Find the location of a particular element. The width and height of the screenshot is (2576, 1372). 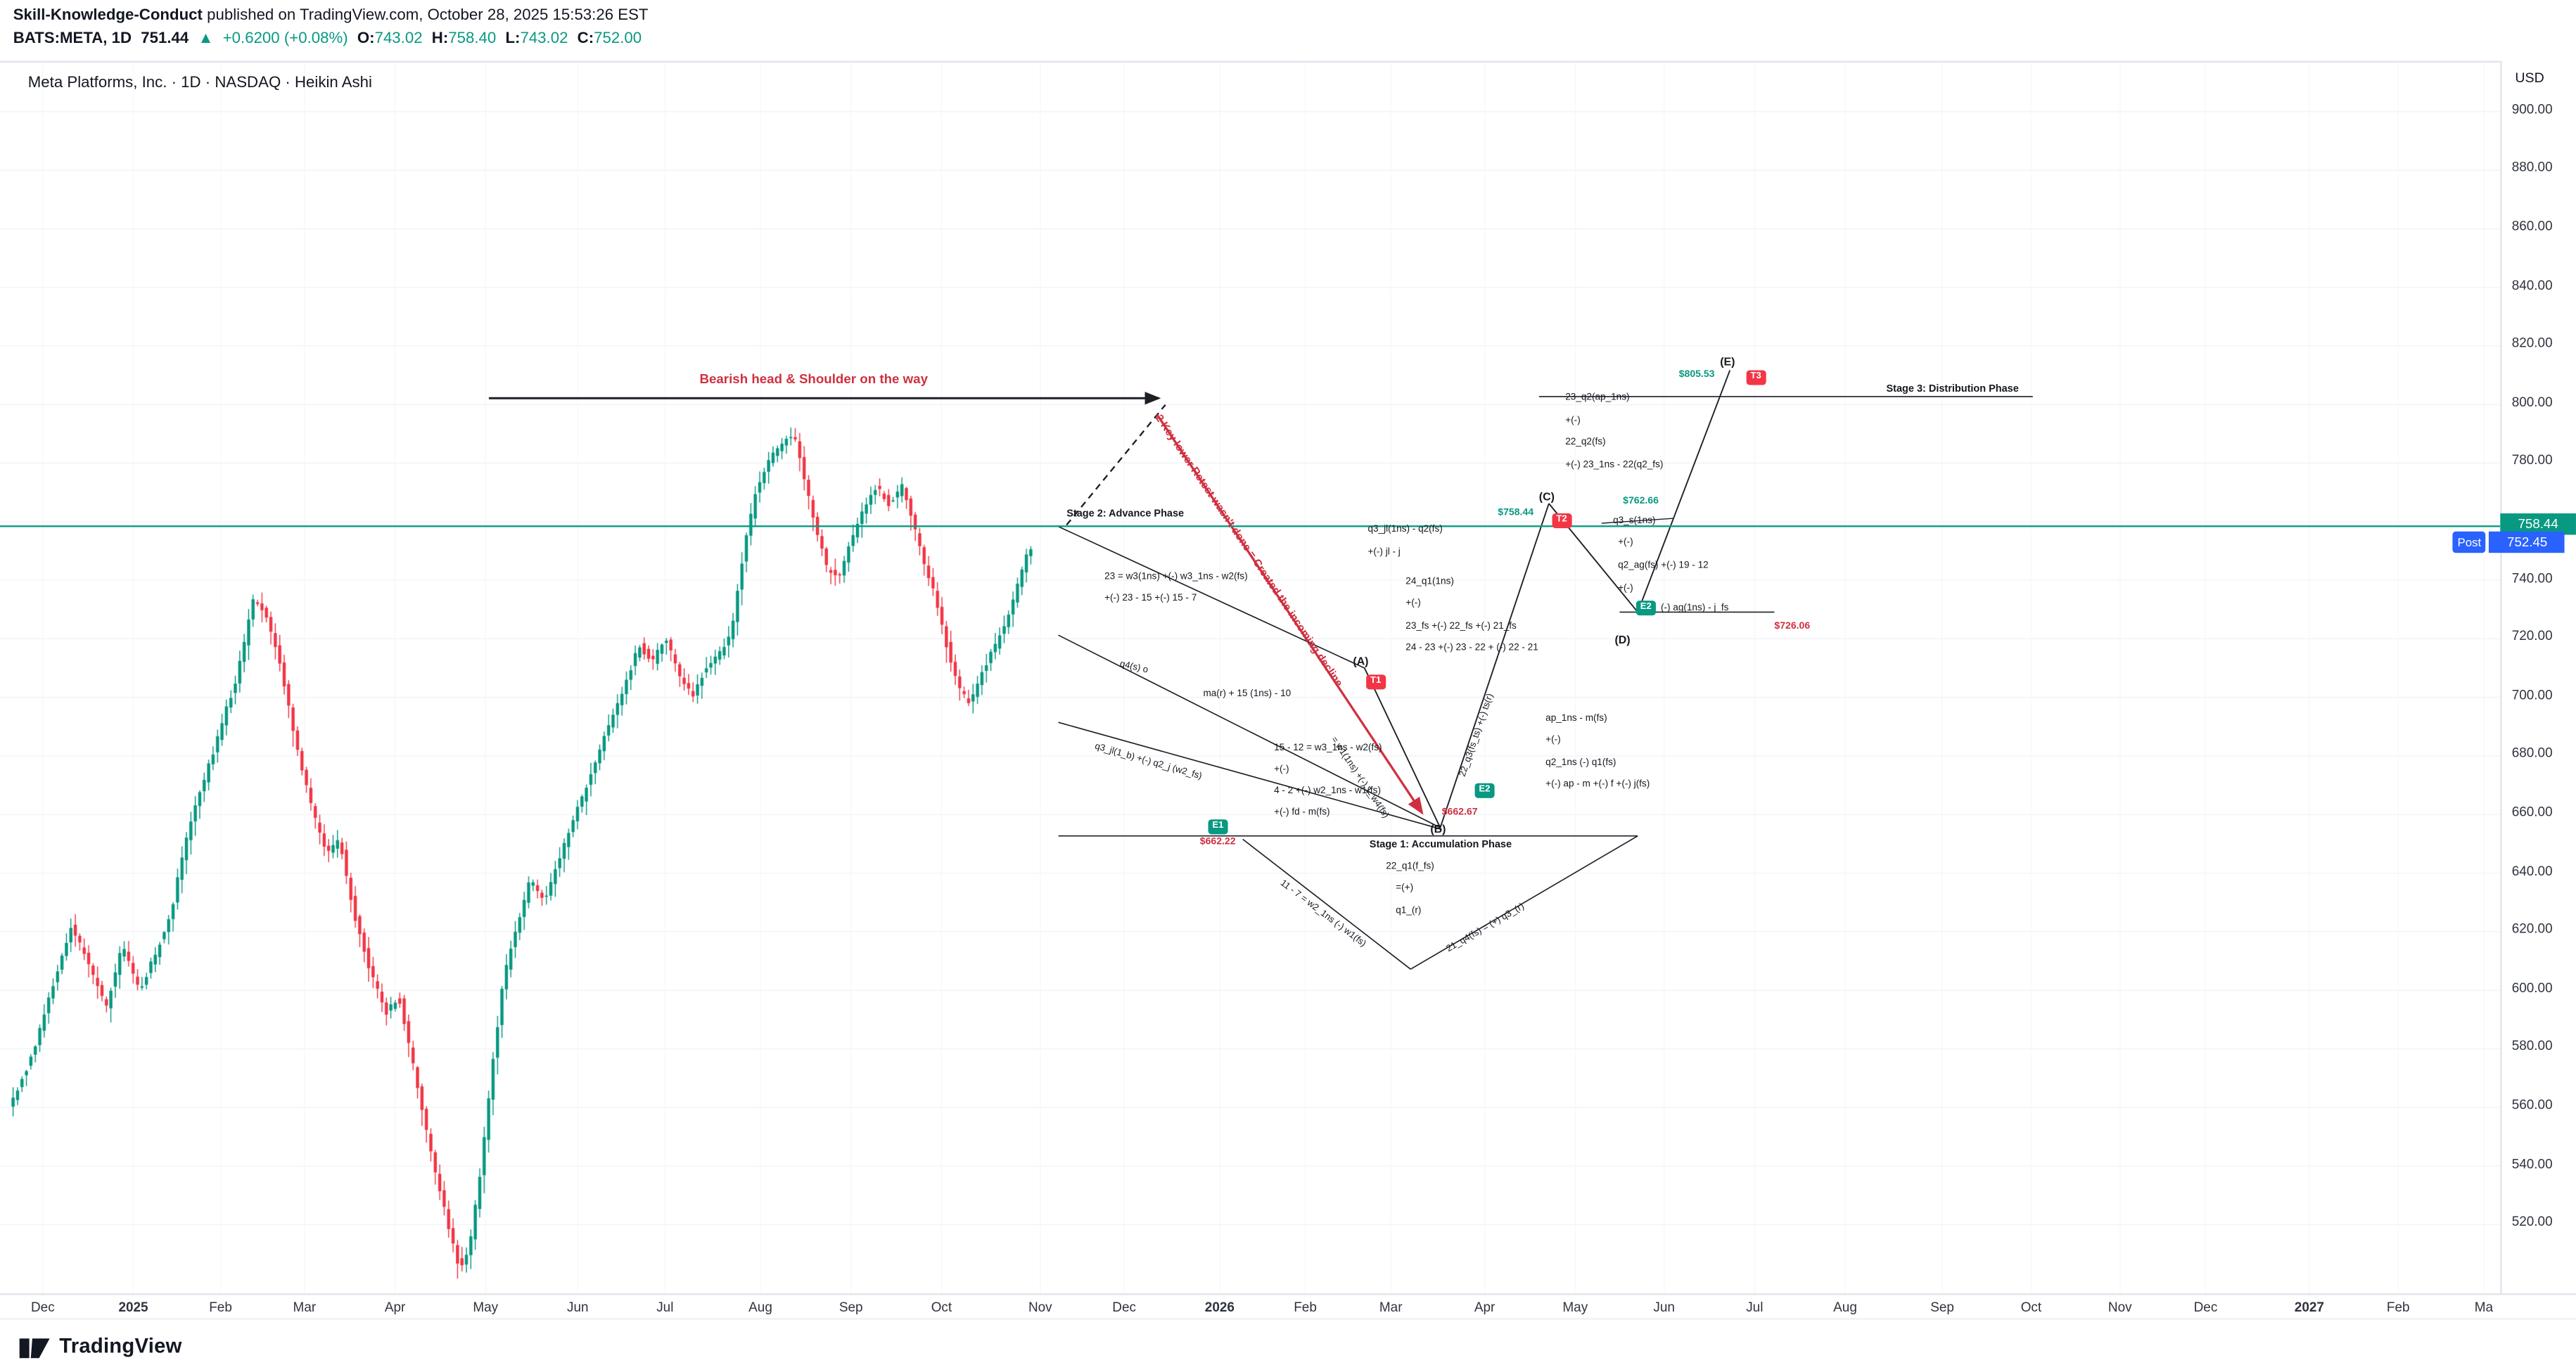

change-direction-icon: ▲ is located at coordinates (206, 37).